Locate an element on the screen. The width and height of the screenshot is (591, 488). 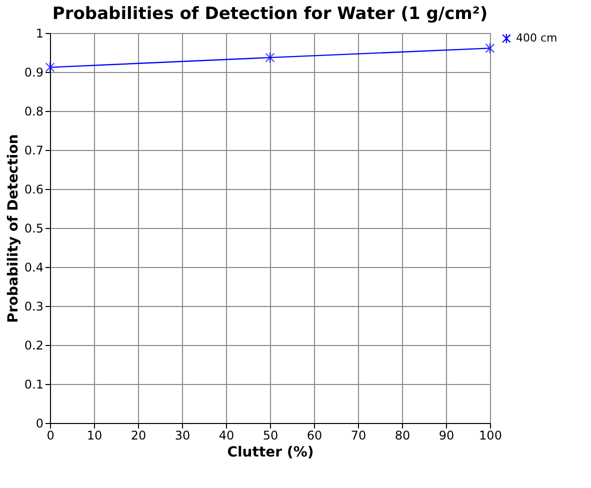
x-tick-label: 10 is located at coordinates (94, 435).